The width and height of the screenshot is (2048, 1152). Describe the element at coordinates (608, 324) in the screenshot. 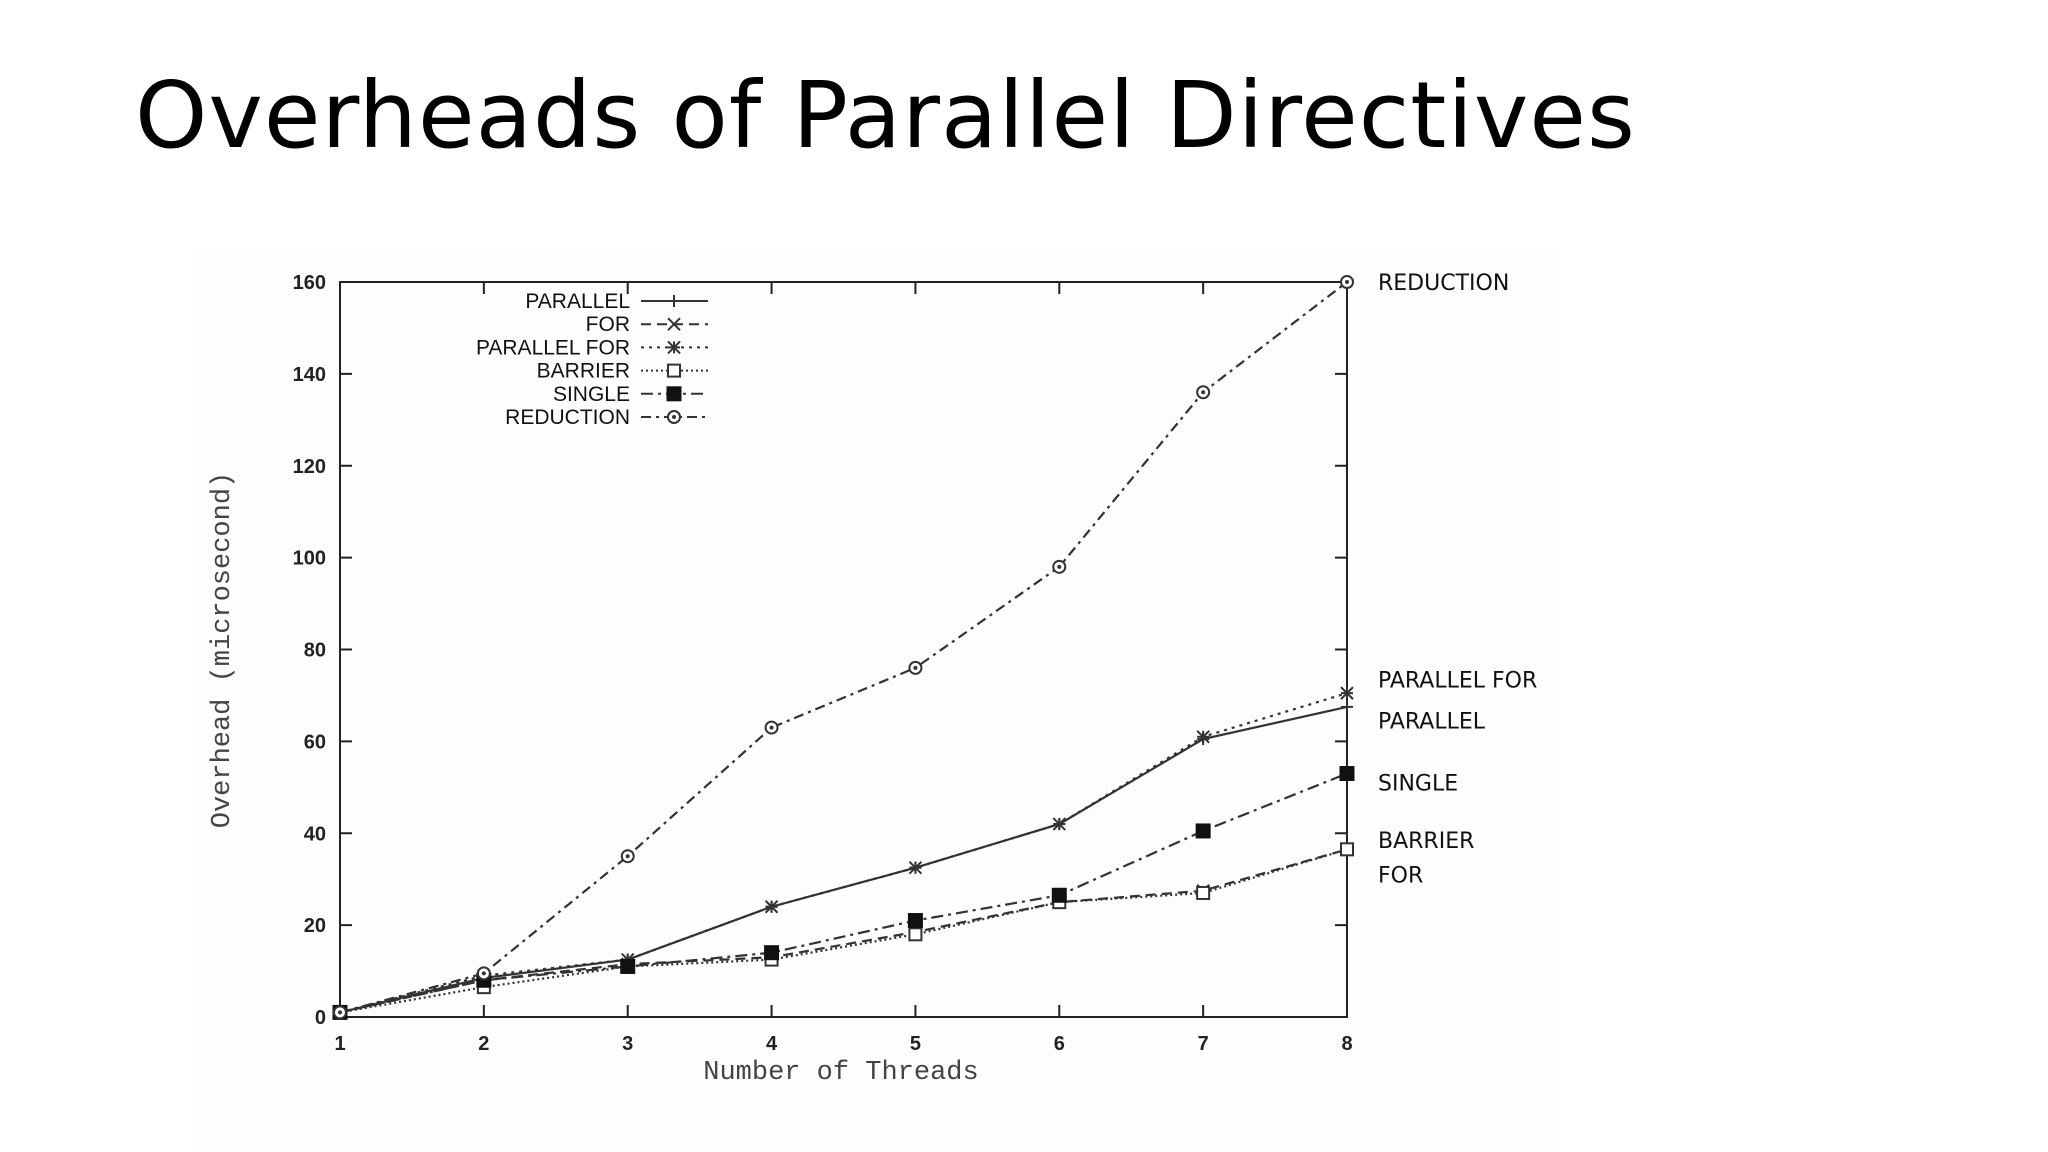

I see `legend-label: FOR` at that location.